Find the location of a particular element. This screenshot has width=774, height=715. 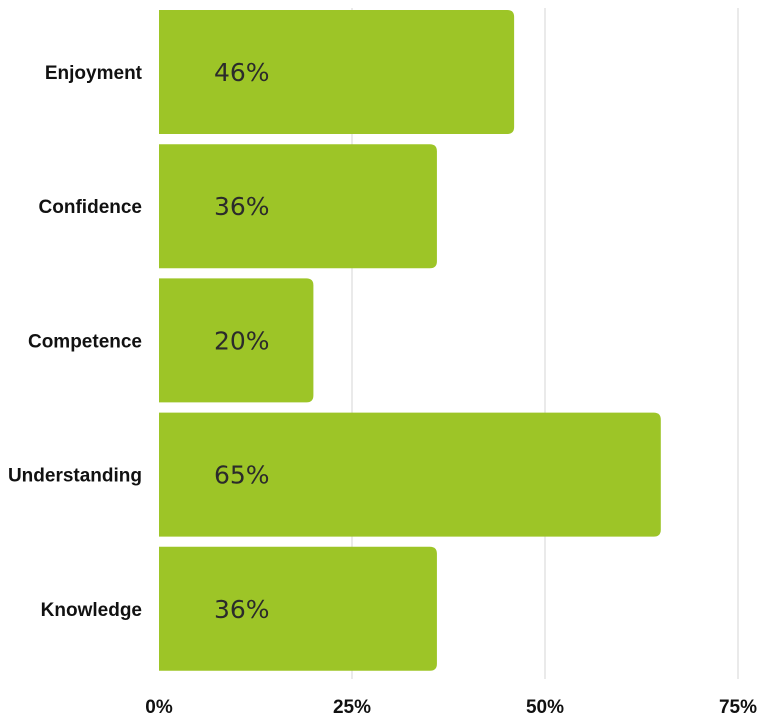

bar-value-label: 46% is located at coordinates (242, 72).